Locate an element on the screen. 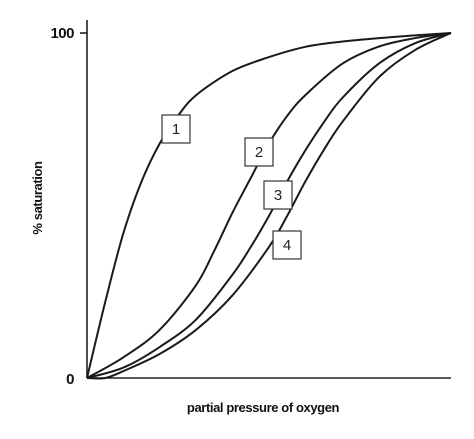 The height and width of the screenshot is (439, 474). curve-label-4: 4 is located at coordinates (287, 245).